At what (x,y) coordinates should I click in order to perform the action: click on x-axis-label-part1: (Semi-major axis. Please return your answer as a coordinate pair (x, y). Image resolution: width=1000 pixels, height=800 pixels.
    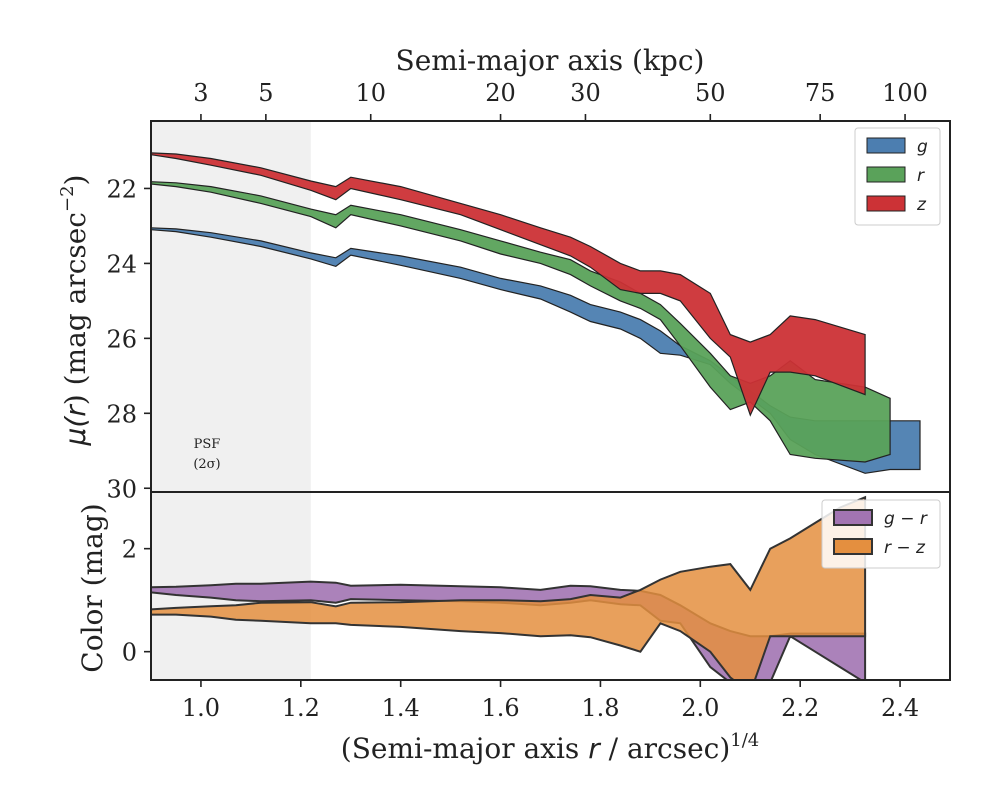
    Looking at the image, I should click on (464, 748).